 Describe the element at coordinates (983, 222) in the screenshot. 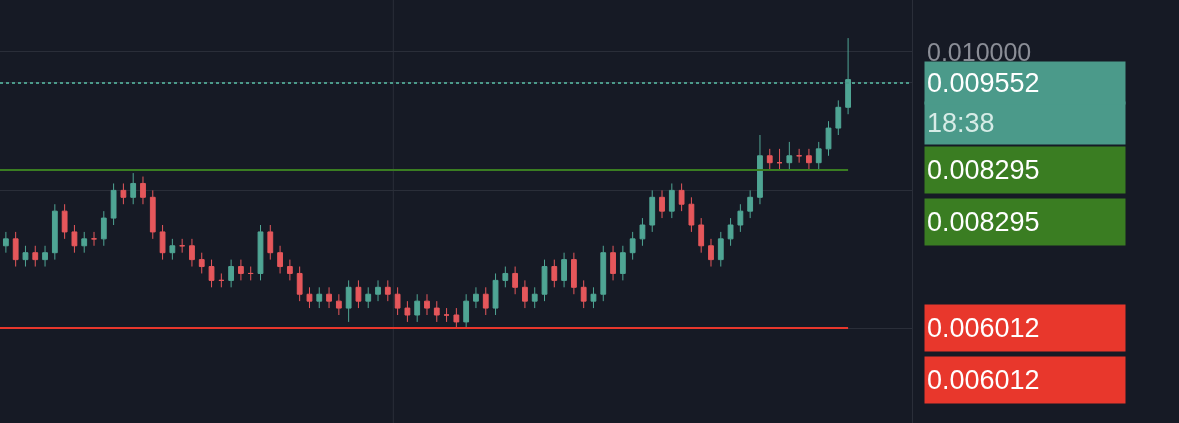

I see `text: 0.008295` at that location.